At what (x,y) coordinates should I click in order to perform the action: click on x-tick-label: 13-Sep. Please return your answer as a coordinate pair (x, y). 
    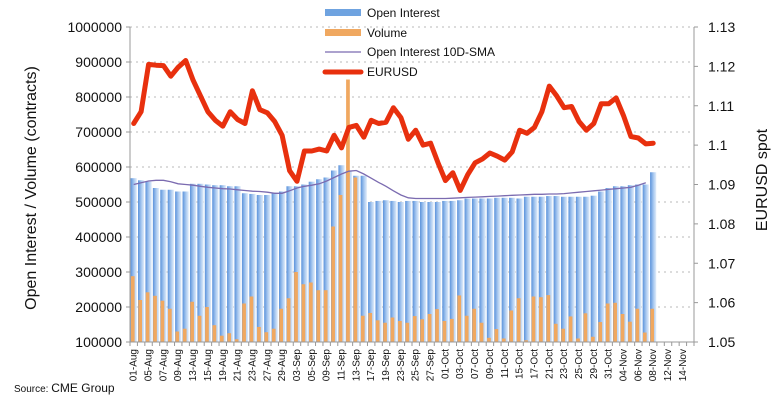
    Looking at the image, I should click on (356, 365).